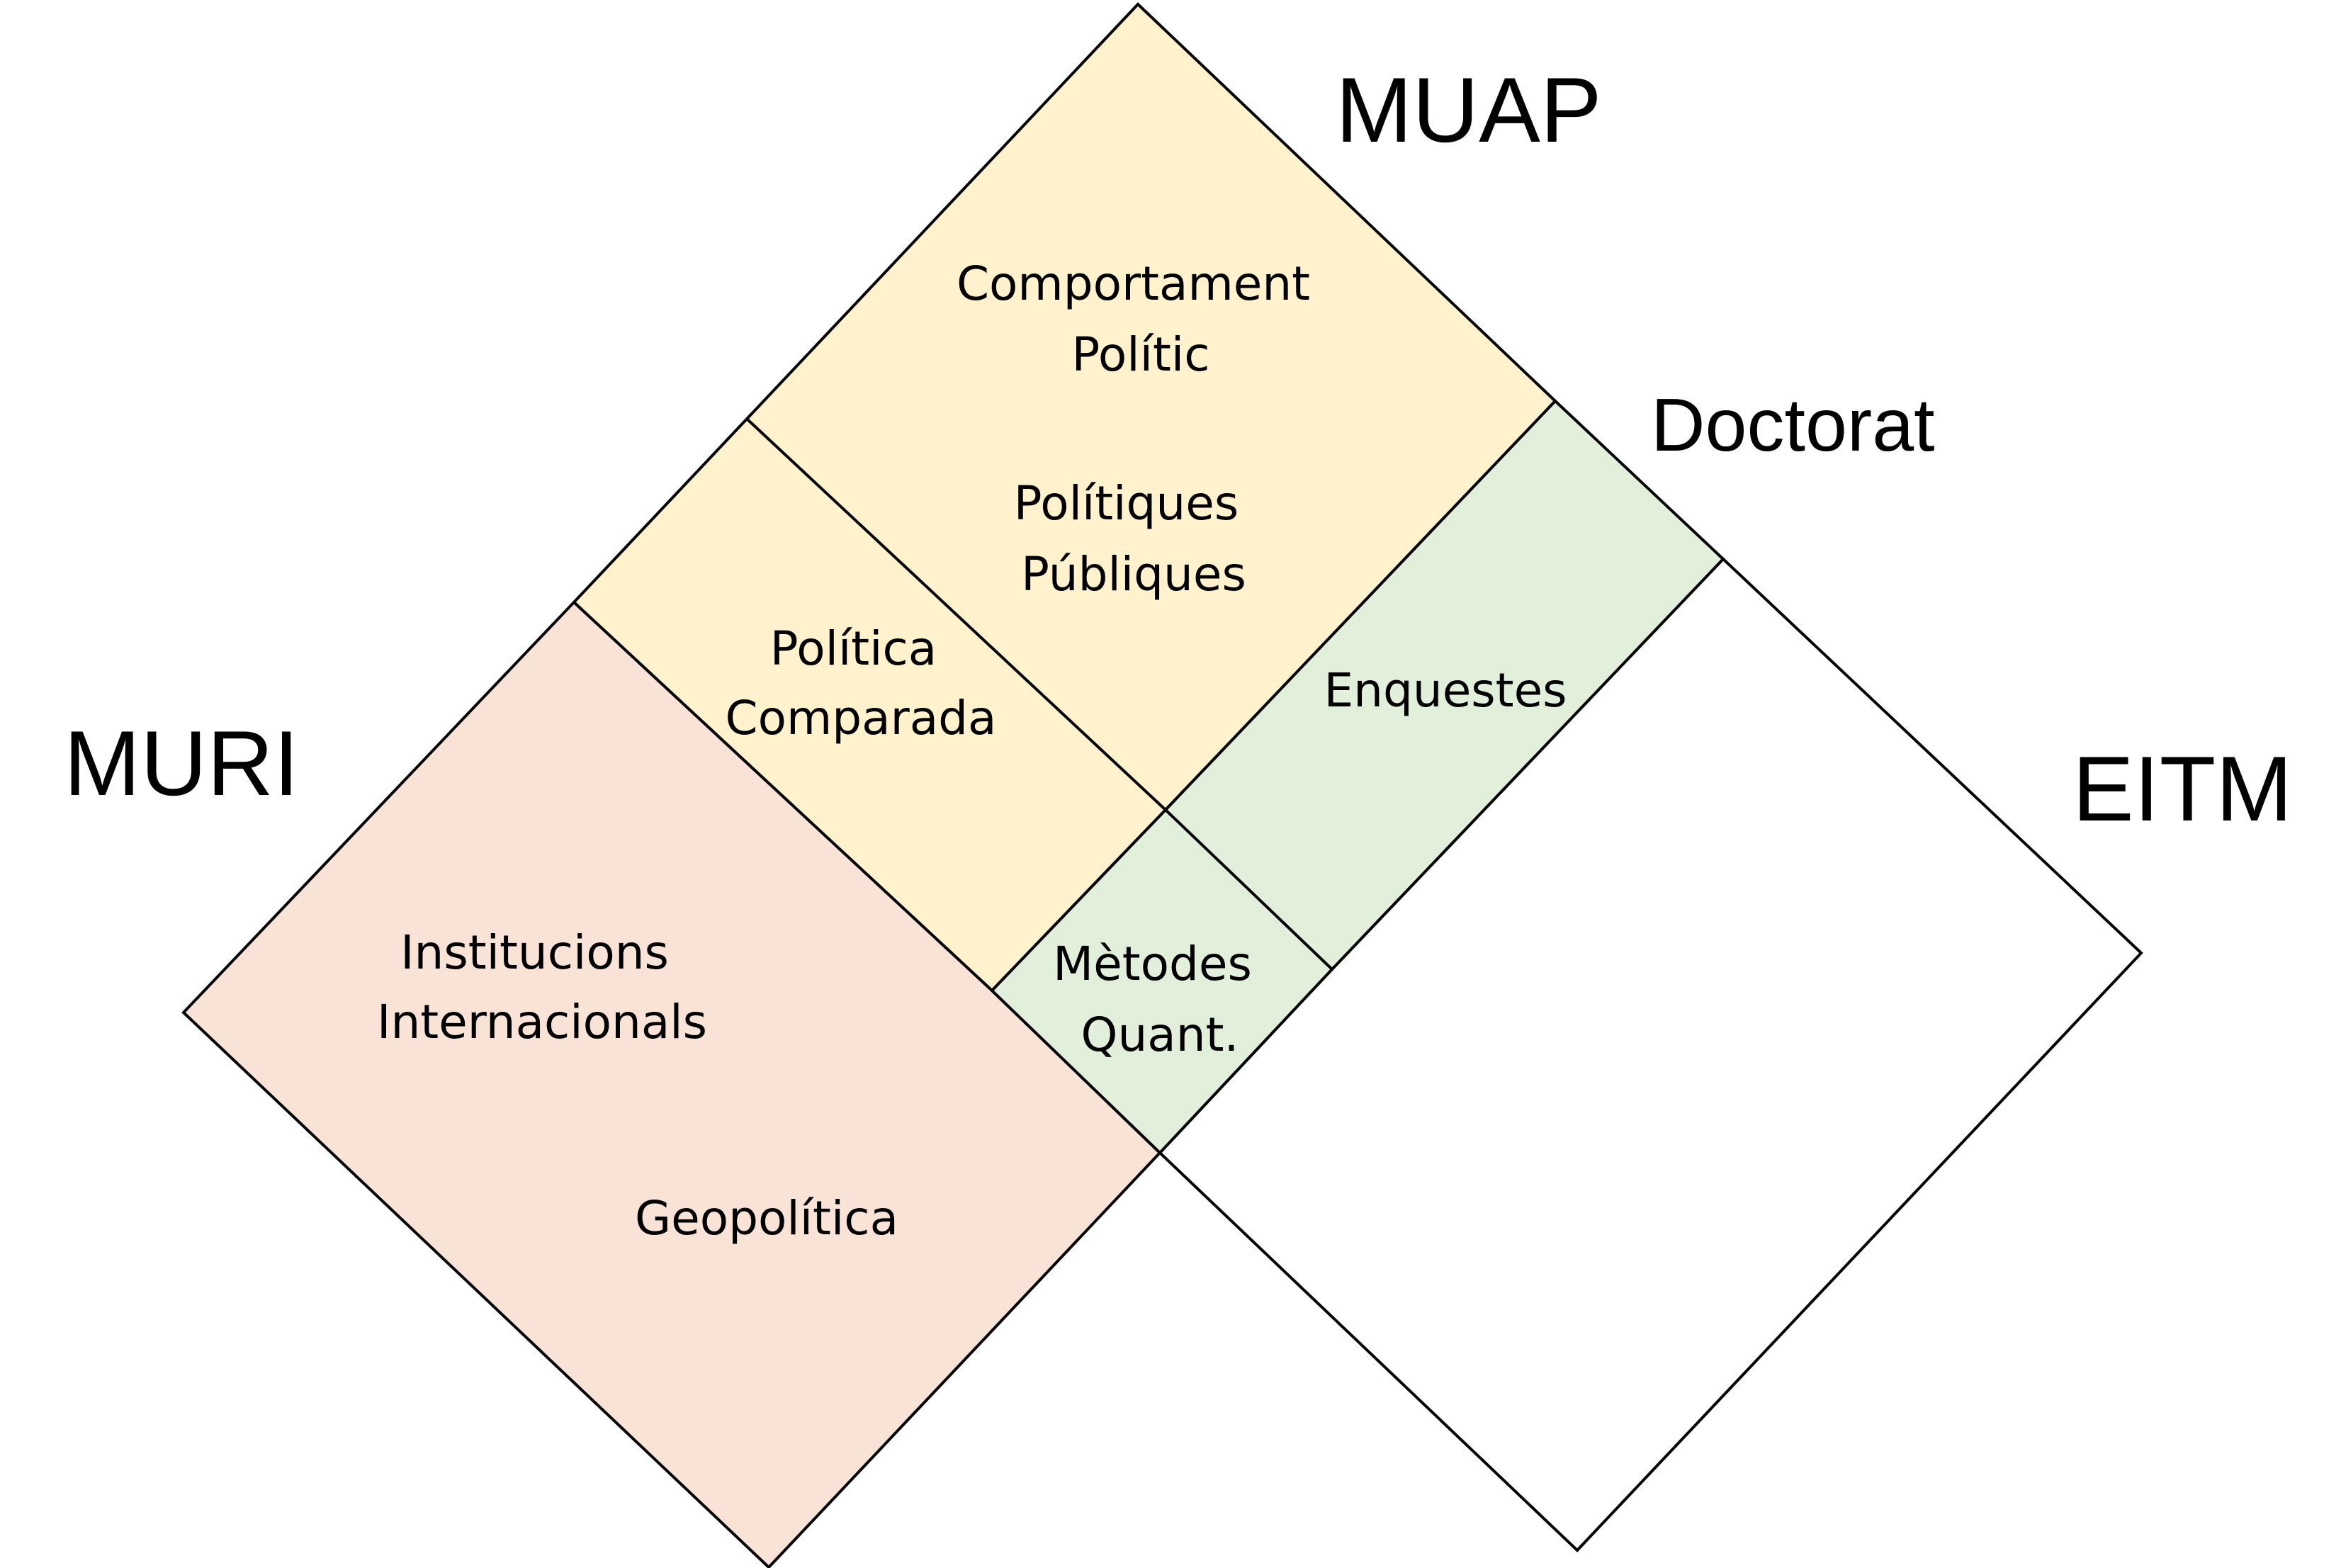 This screenshot has width=2341, height=1568. I want to click on label-metodes-quant: Mètodes Quant., so click(1160, 999).